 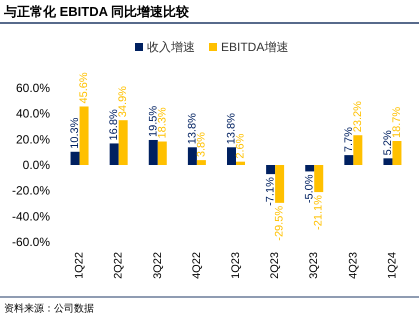 What do you see at coordinates (275, 265) in the screenshot?
I see `x-tick-label: 2Q23` at bounding box center [275, 265].